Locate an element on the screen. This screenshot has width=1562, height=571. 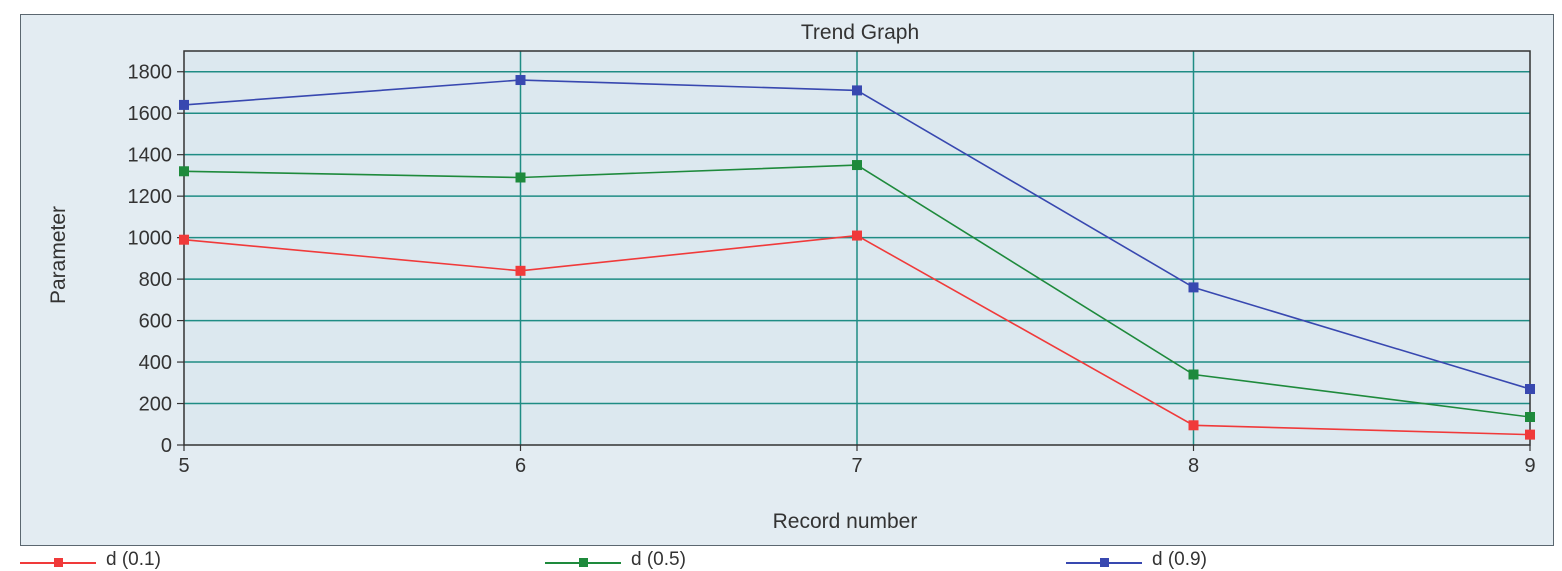
y-tick-label: 200 is located at coordinates (155, 405).